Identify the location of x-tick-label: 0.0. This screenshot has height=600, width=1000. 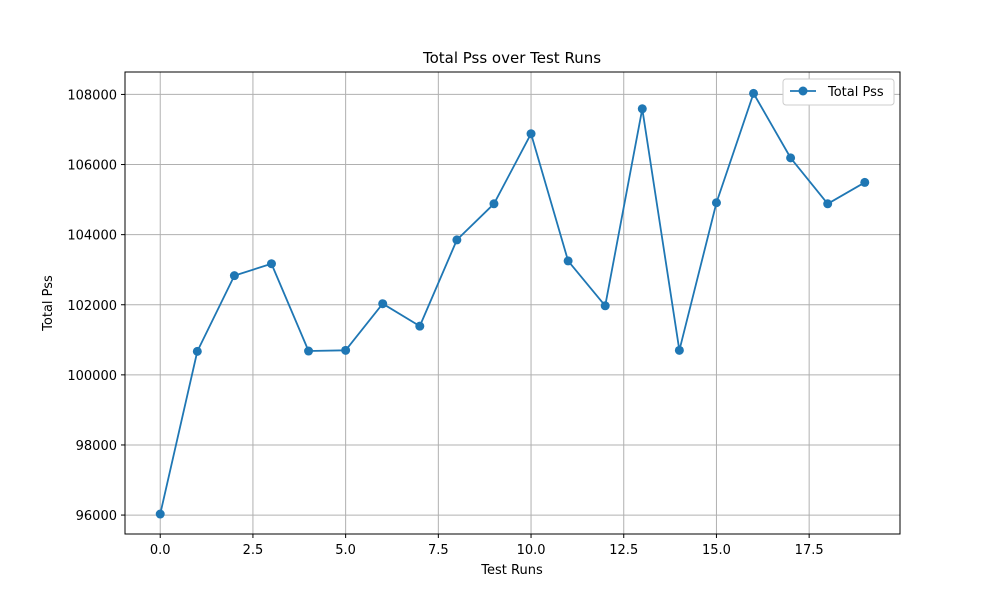
(160, 550).